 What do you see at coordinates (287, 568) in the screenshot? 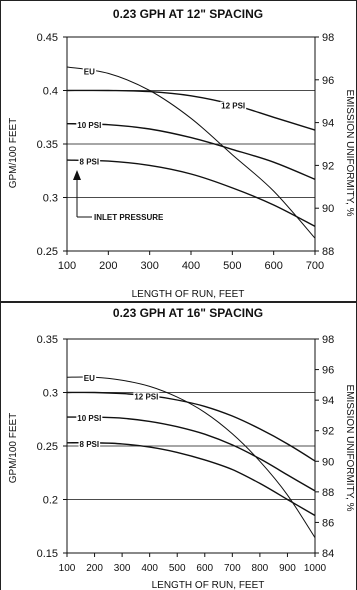
I see `x-tick-label: 900` at bounding box center [287, 568].